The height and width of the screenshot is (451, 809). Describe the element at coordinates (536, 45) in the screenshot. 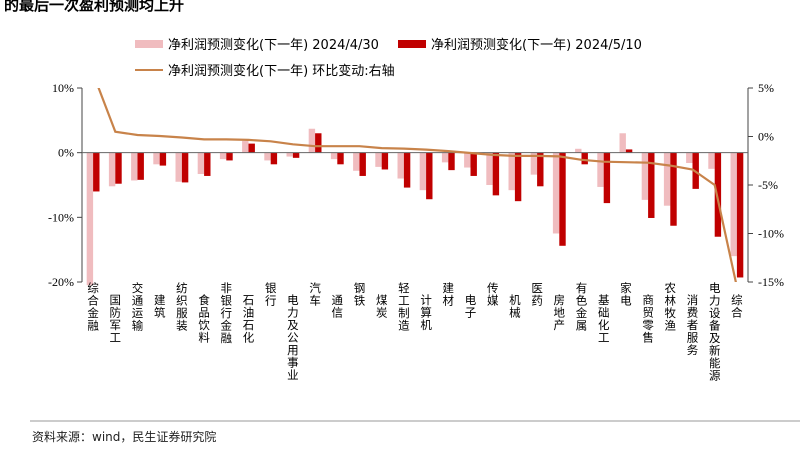

I see `legend-label-series-2: 净利润预测变化(下一年) 2024/5/10` at that location.